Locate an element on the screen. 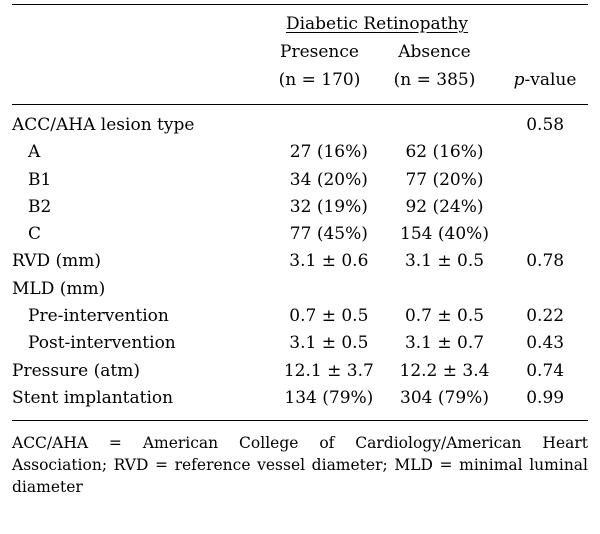  bottom-rule is located at coordinates (300, 420).